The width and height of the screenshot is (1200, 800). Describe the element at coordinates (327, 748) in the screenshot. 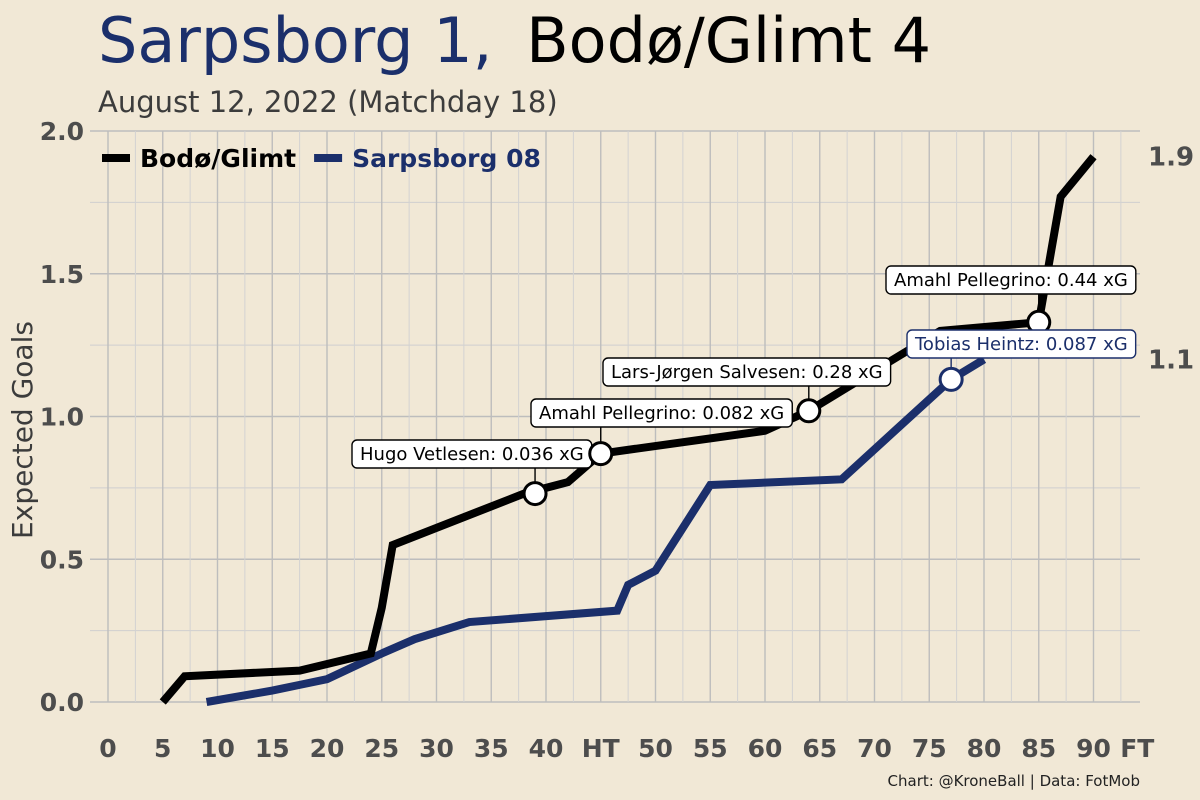

I see `x-tick-label: 20` at that location.